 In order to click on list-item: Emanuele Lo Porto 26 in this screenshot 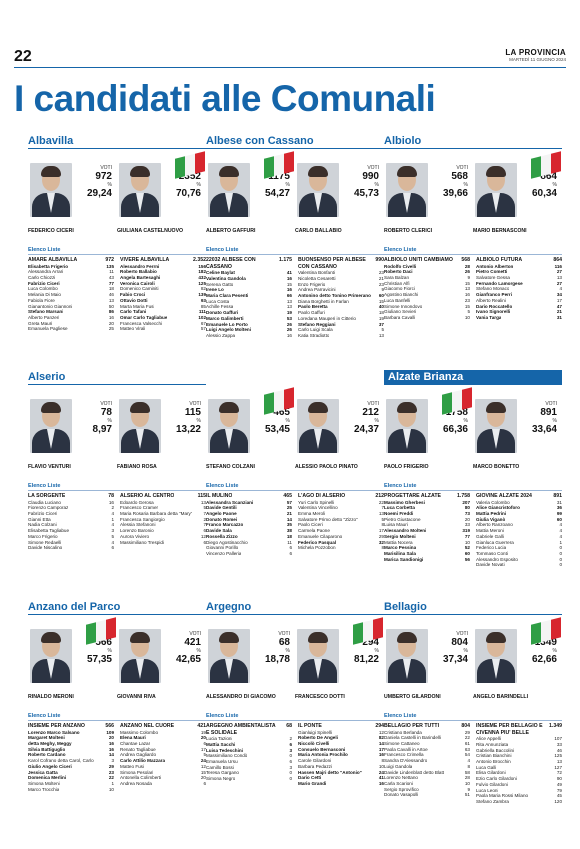, I will do `click(249, 325)`.